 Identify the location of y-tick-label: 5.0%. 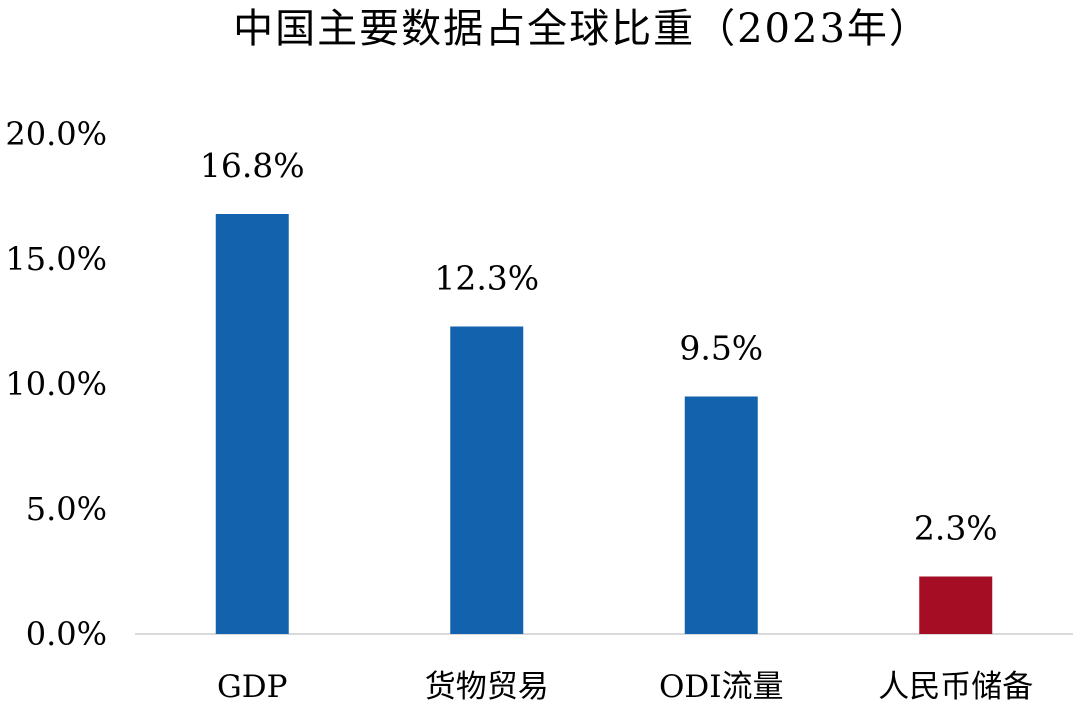
(66, 509).